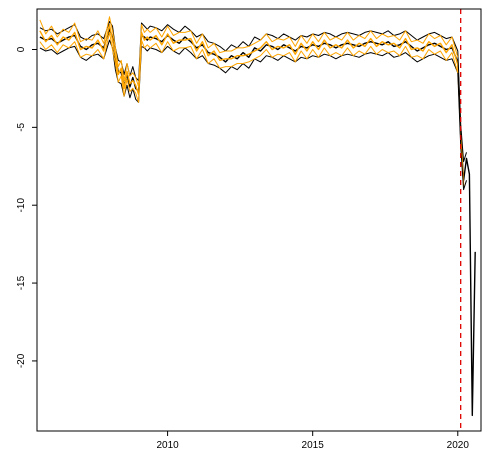 The height and width of the screenshot is (453, 483). I want to click on y-tick-label: -5, so click(21, 126).